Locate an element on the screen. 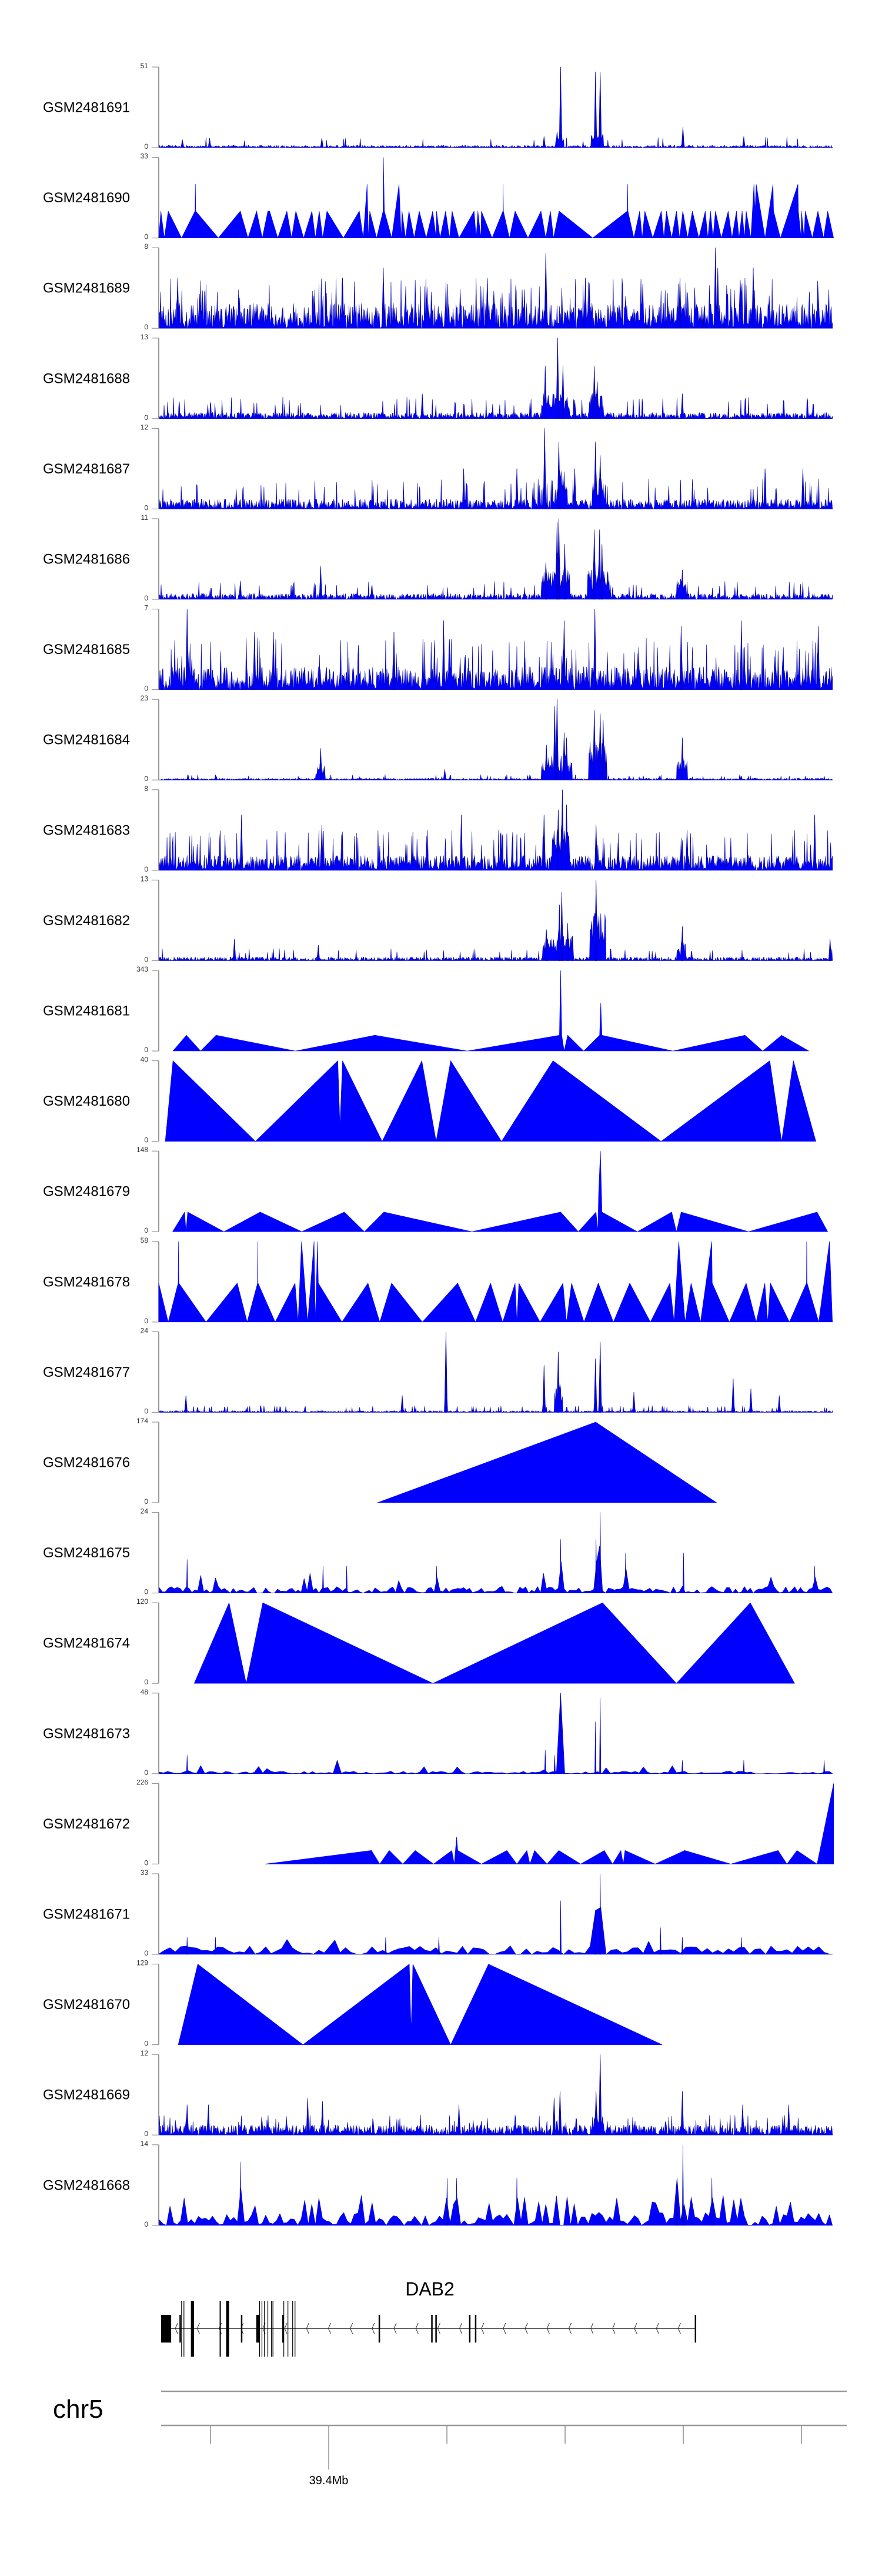  y-max-label: 11 is located at coordinates (145, 517).